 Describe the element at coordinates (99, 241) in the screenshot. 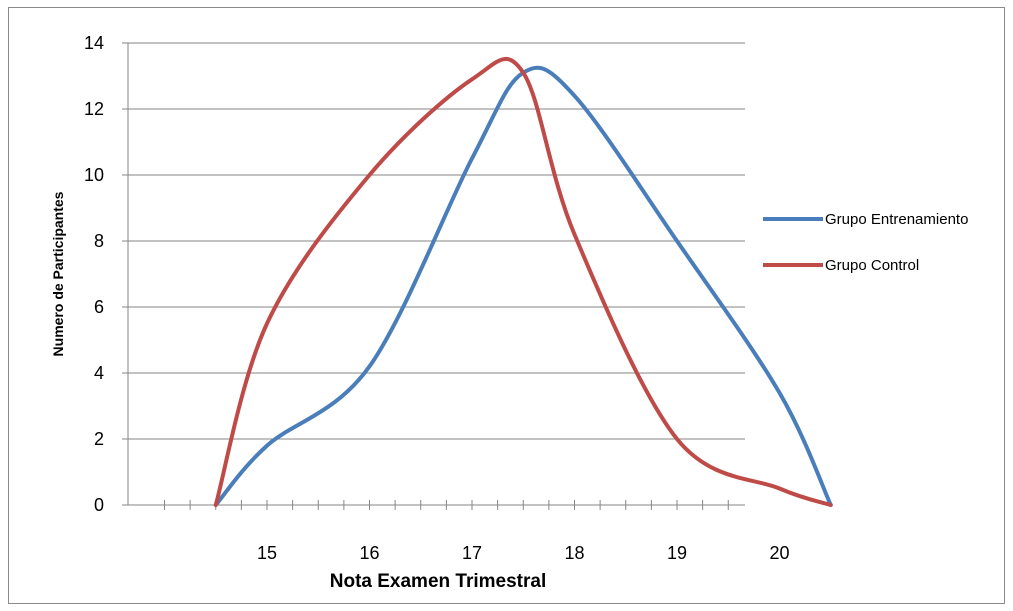

I see `y-tick-label: 8` at that location.